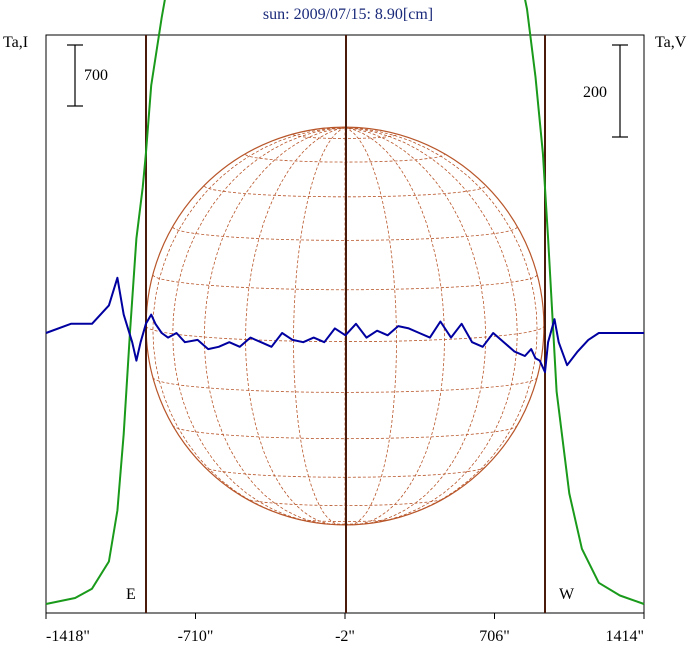  What do you see at coordinates (595, 92) in the screenshot?
I see `polarization-scale-label: 200` at bounding box center [595, 92].